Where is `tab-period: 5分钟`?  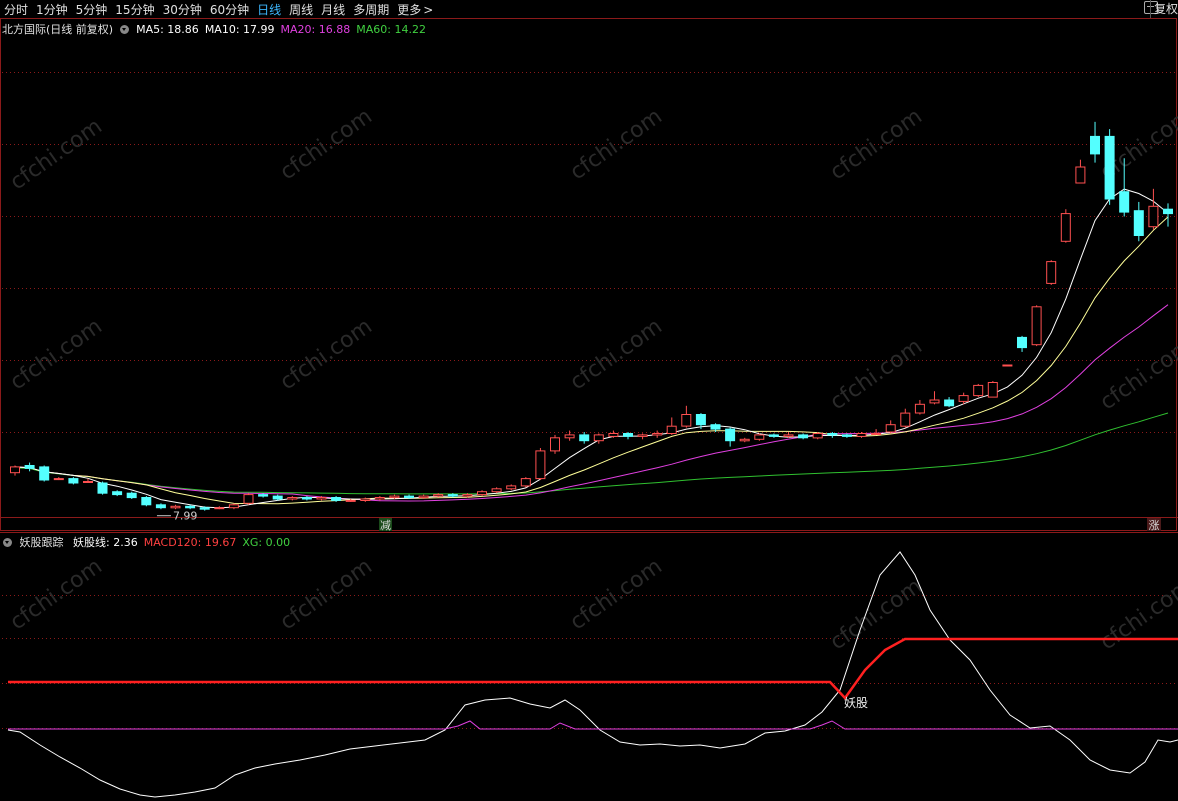
tab-period: 5分钟 is located at coordinates (91, 10).